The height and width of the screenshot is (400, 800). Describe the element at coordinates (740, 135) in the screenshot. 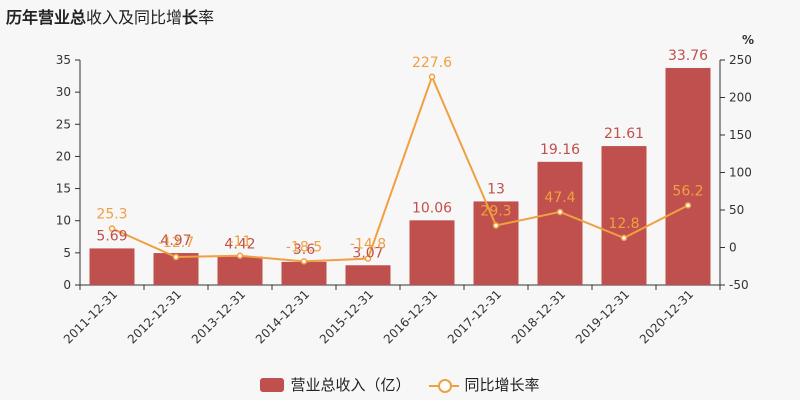

I see `y-right-tick-label: 150` at that location.